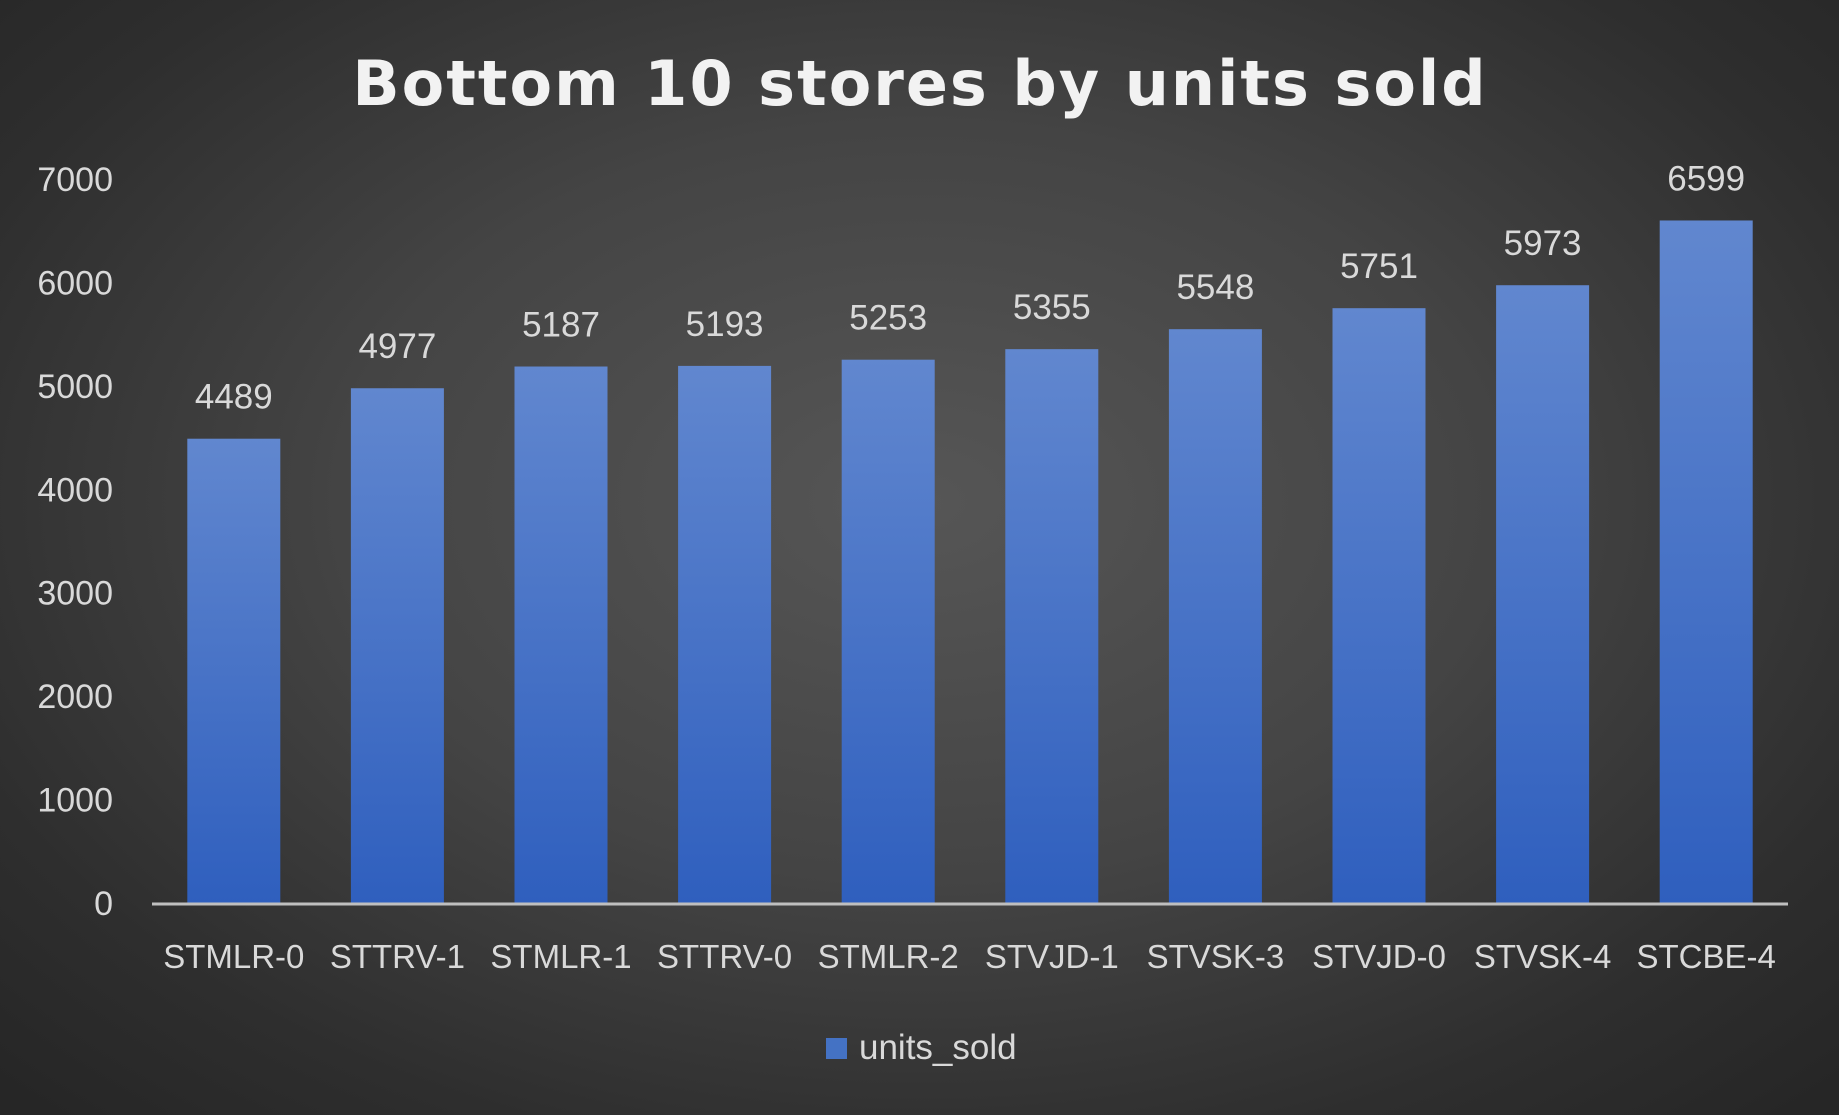  What do you see at coordinates (233, 956) in the screenshot?
I see `x-tick-label: STMLR-0` at bounding box center [233, 956].